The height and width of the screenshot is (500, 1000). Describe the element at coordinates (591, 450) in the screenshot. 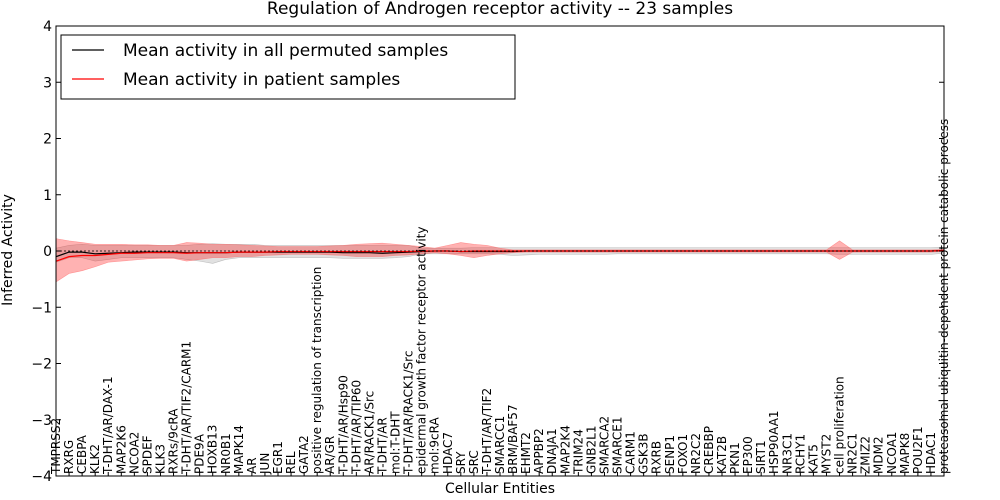

I see `x-category-label: GNB2L1` at that location.